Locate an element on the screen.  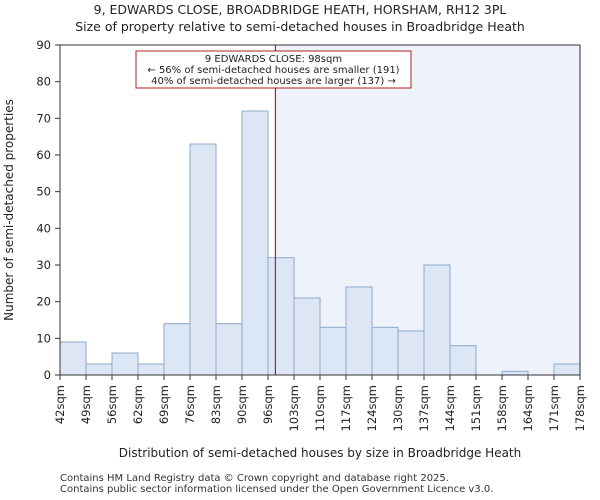
bar-137sqm is located at coordinates (437, 320).